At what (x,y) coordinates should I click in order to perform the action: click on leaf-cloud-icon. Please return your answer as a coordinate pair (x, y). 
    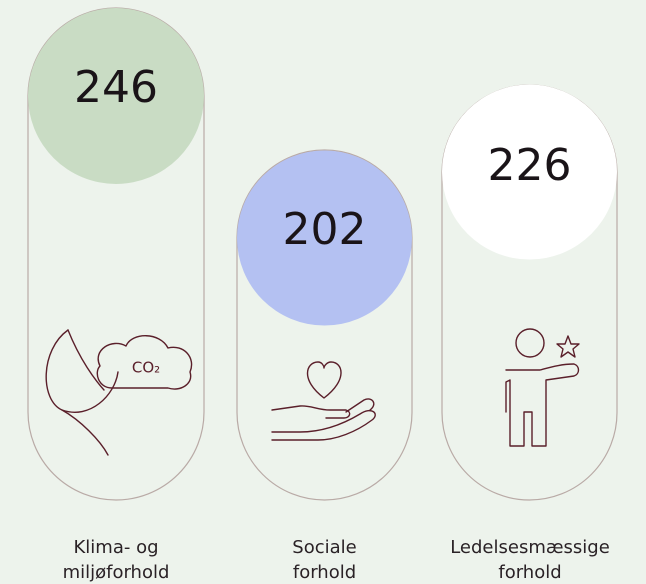
    Looking at the image, I should click on (119, 392).